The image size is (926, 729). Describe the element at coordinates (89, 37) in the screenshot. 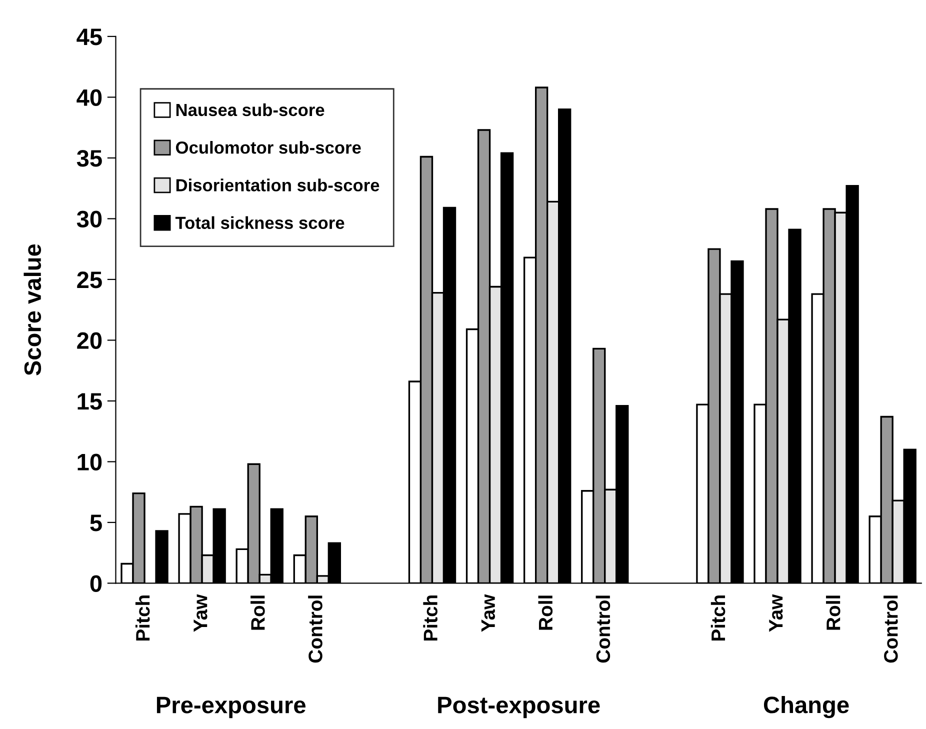

I see `y-tick-label: 45` at that location.